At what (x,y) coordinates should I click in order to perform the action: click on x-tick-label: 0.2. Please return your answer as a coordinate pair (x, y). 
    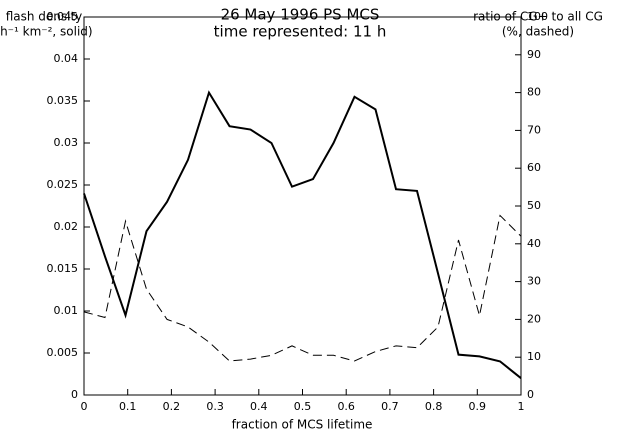
    Looking at the image, I should click on (172, 406).